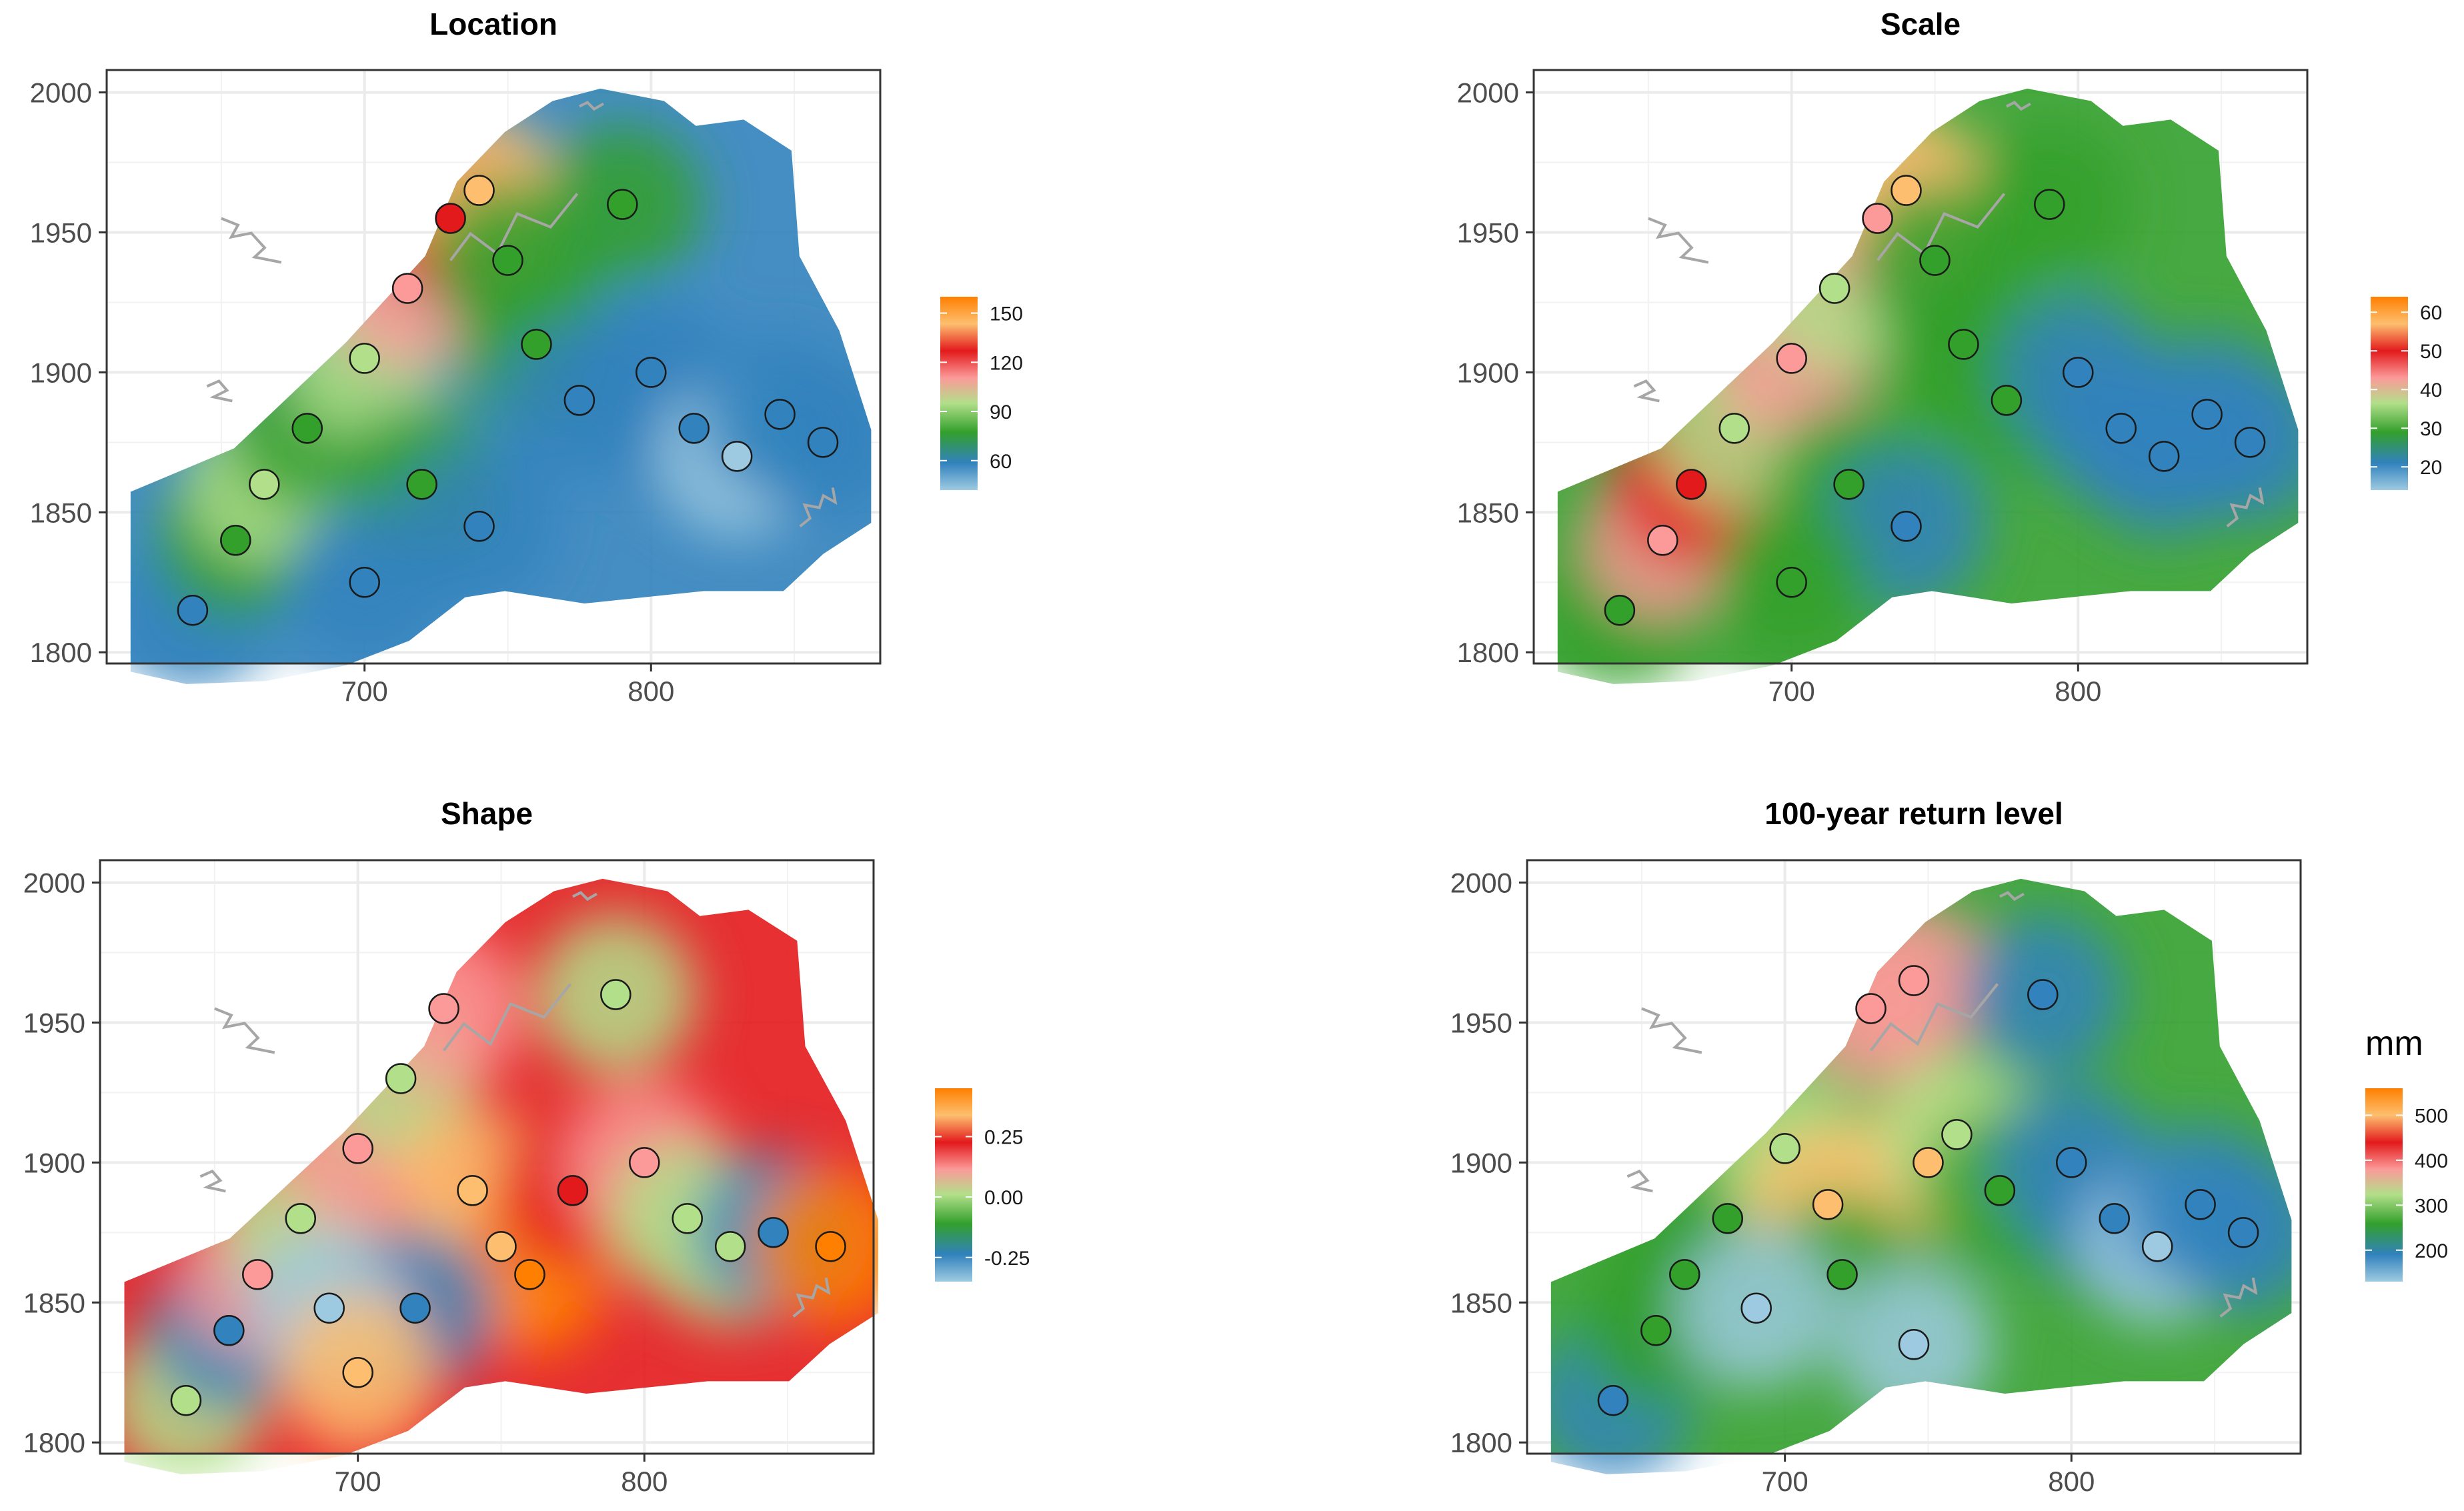 The width and height of the screenshot is (2464, 1511). What do you see at coordinates (981, 393) in the screenshot?
I see `legend: 150 120 90 60` at bounding box center [981, 393].